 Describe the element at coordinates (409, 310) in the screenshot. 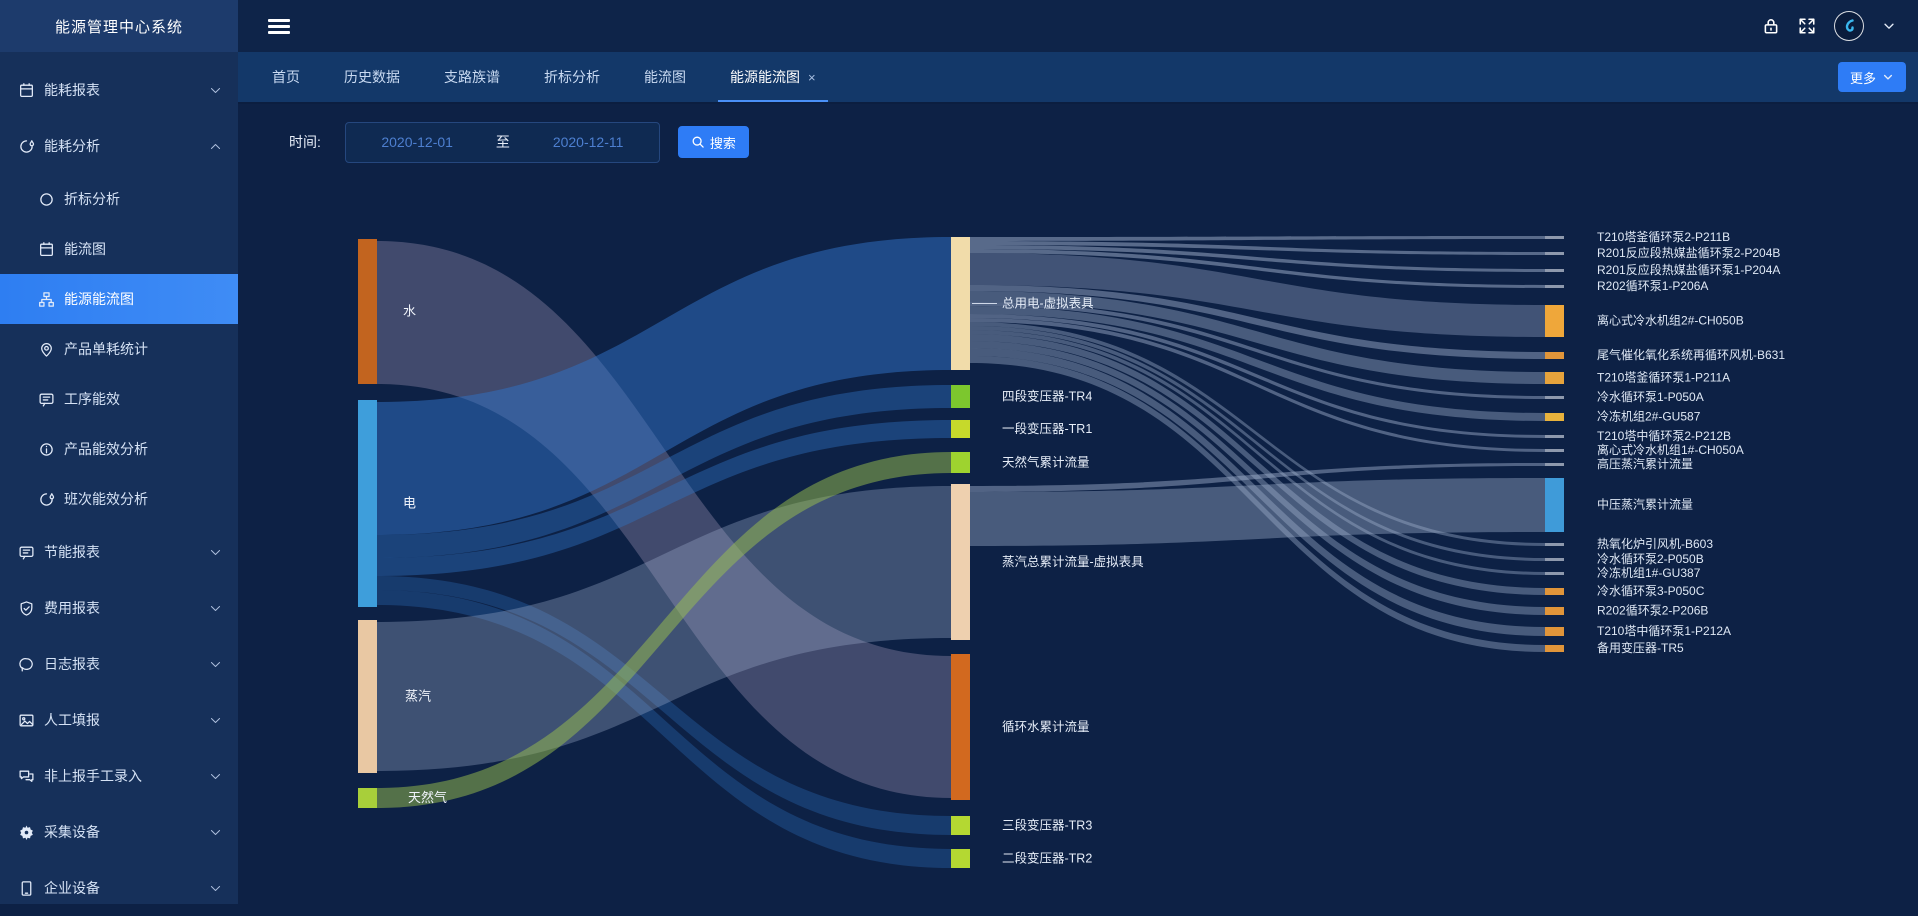

I see `sankey-node-label: 水` at that location.